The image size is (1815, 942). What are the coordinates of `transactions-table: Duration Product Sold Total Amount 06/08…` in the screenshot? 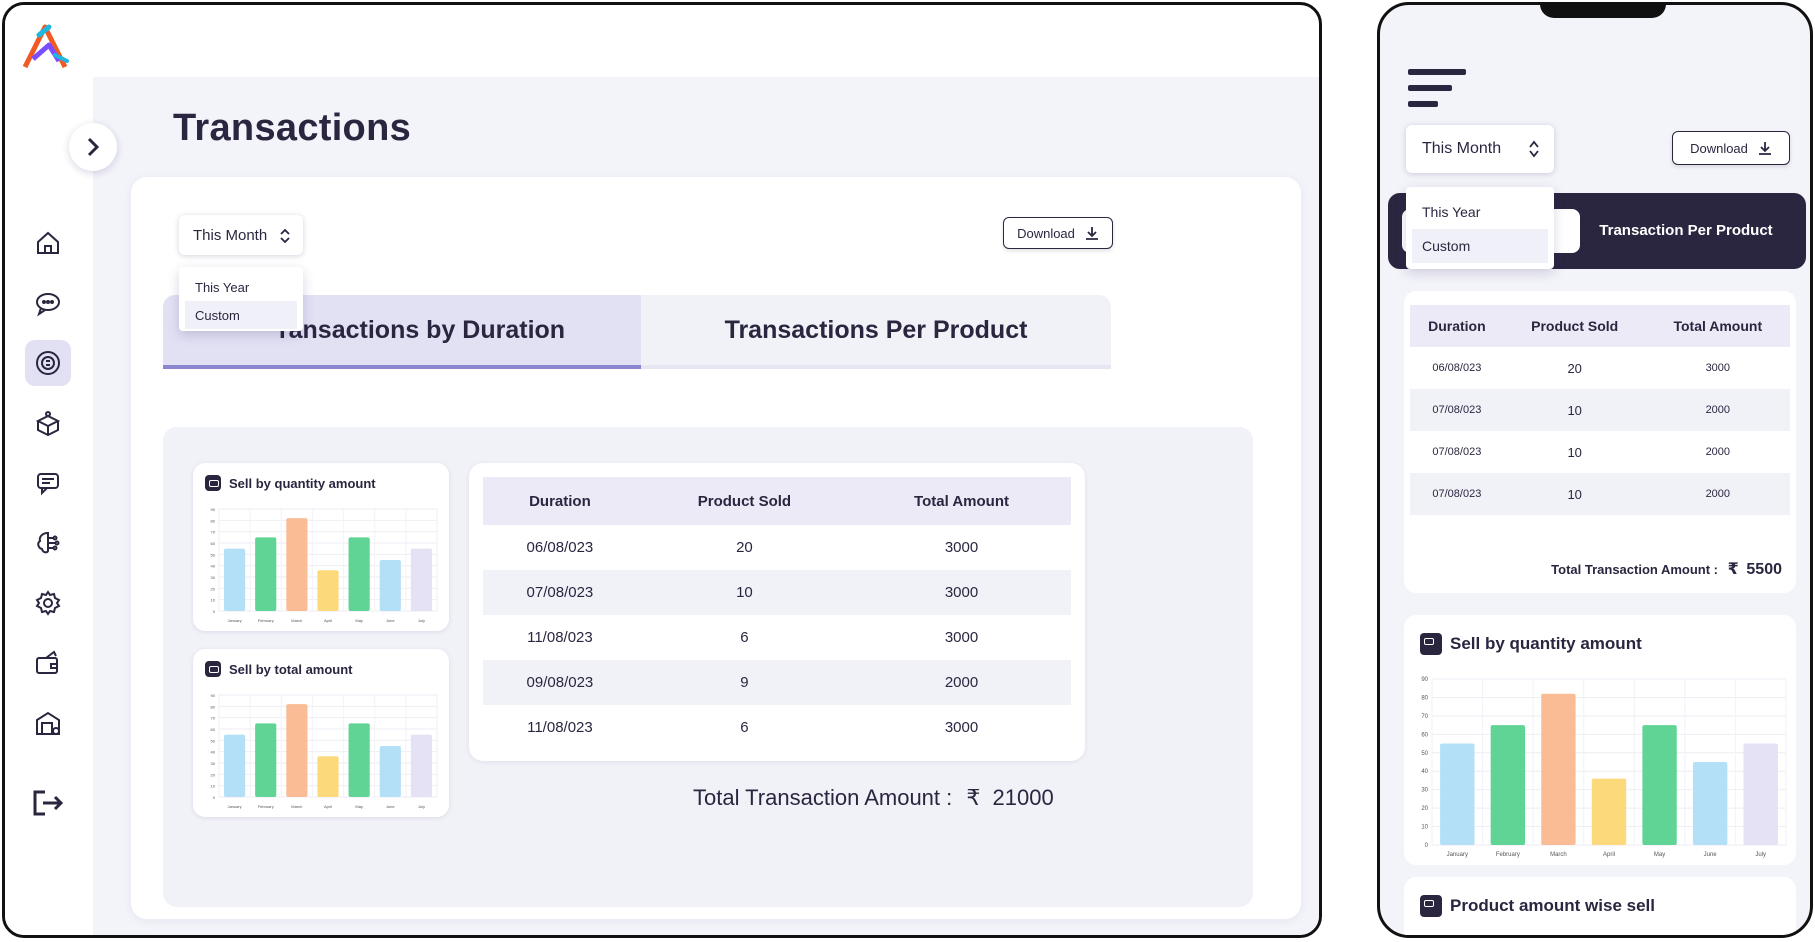 It's located at (777, 613).